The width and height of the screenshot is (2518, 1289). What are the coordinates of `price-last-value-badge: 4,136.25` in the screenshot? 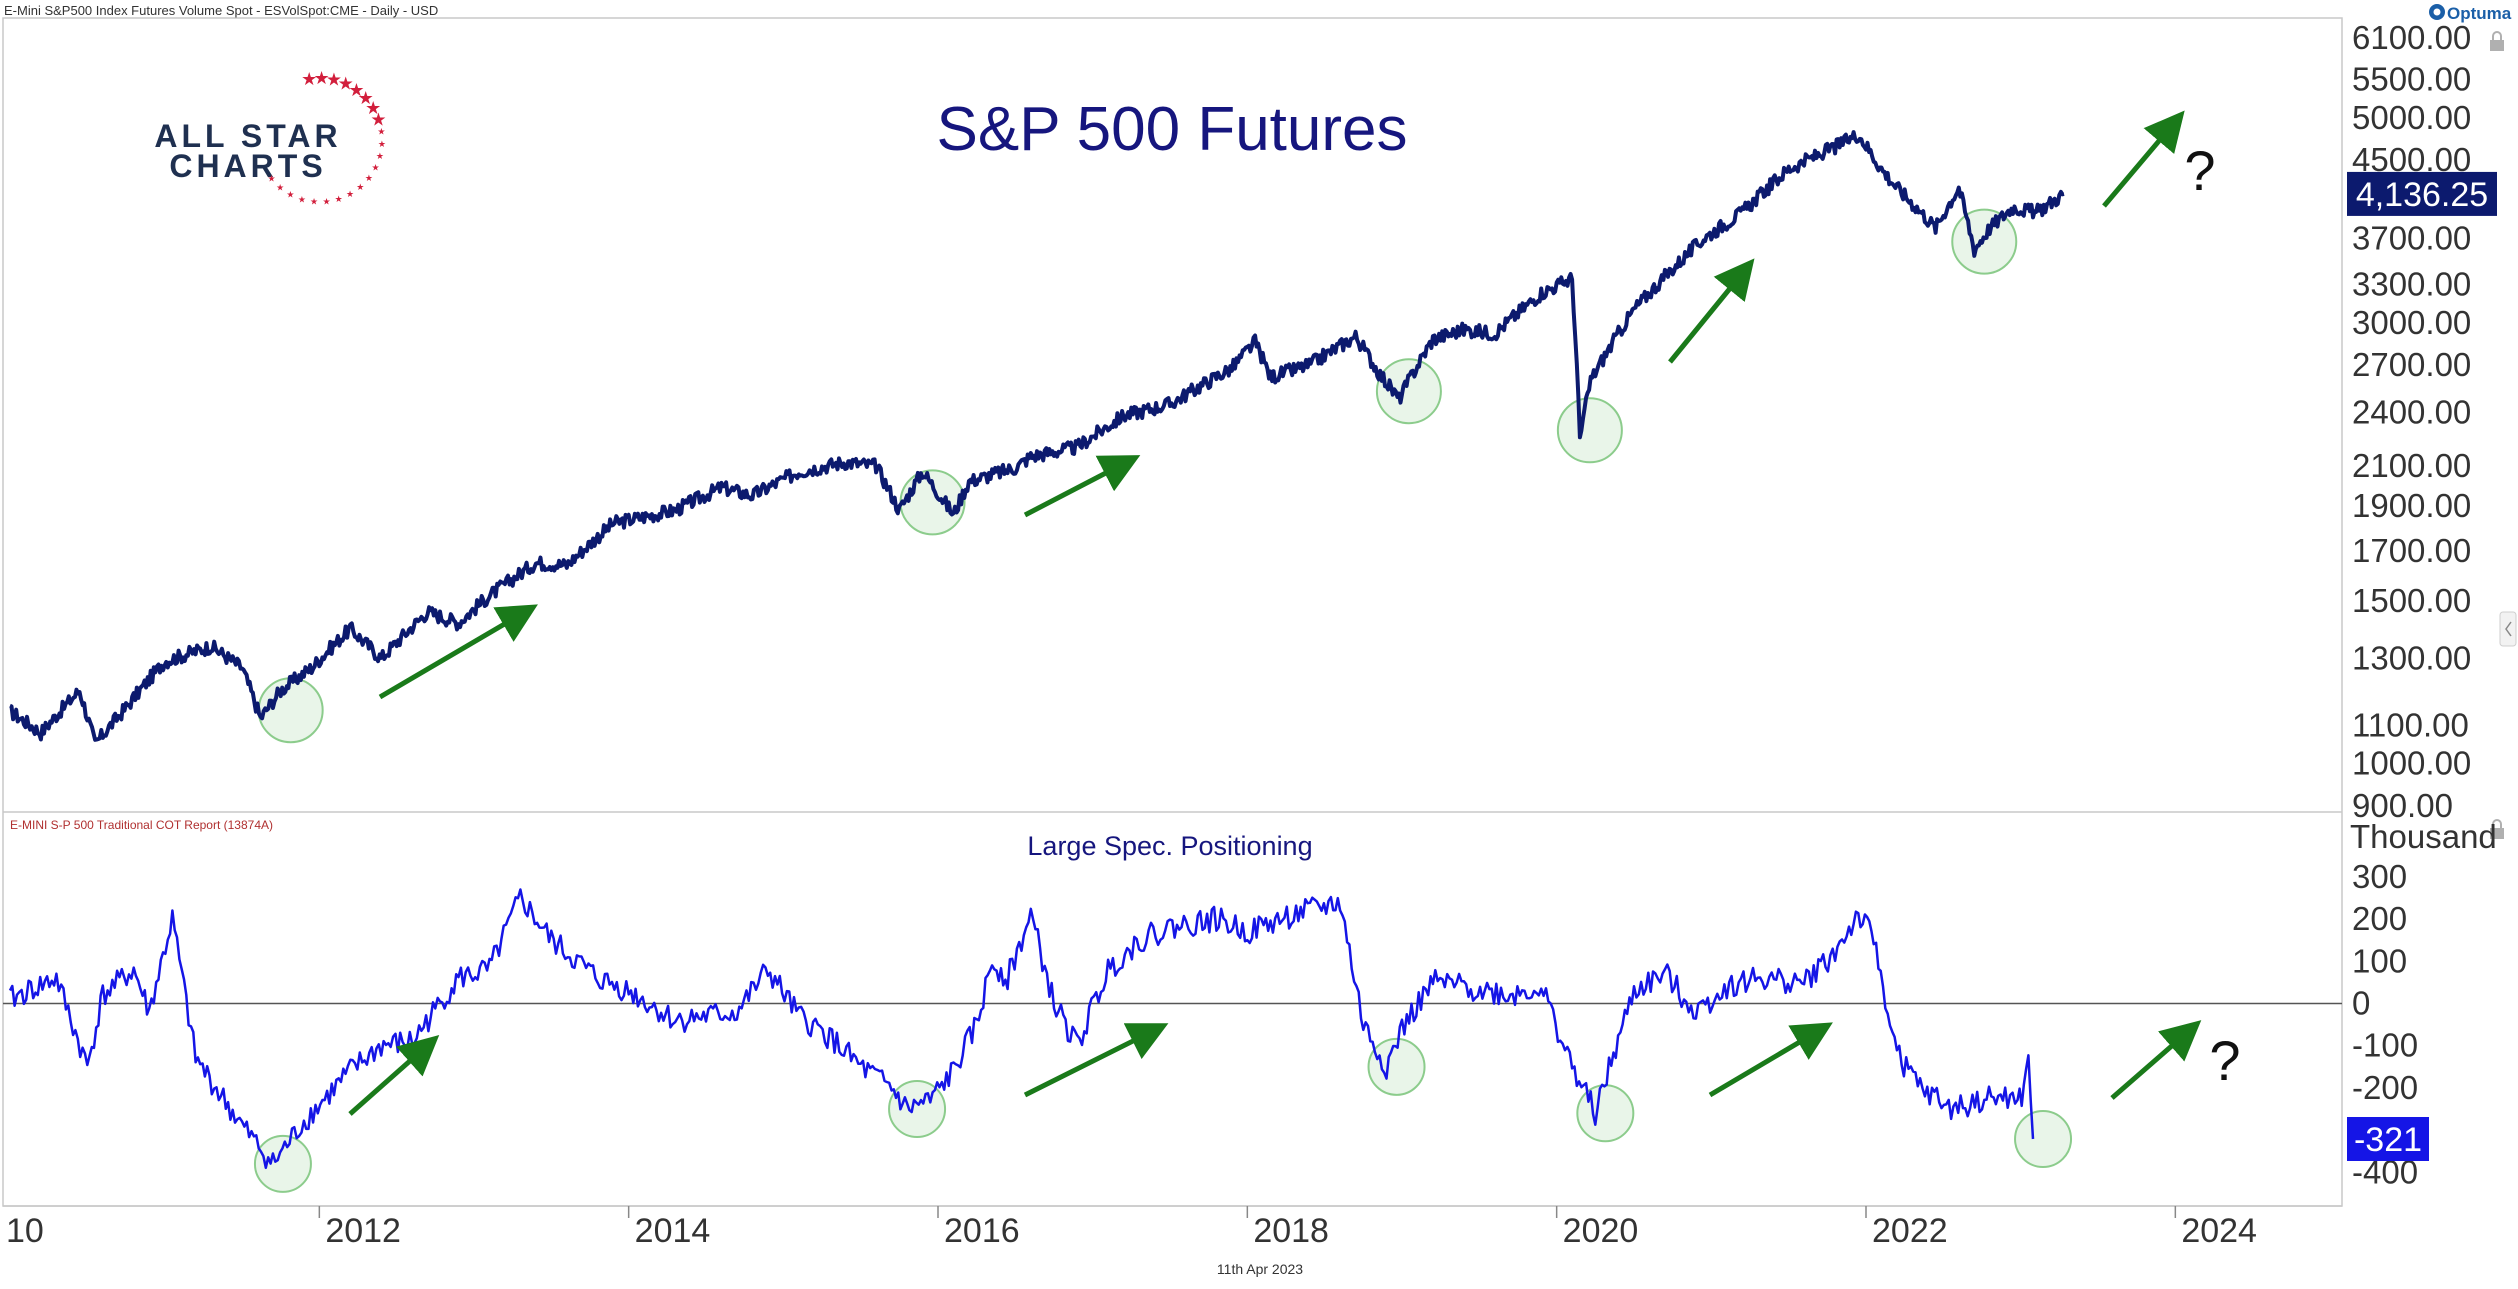 It's located at (2422, 193).